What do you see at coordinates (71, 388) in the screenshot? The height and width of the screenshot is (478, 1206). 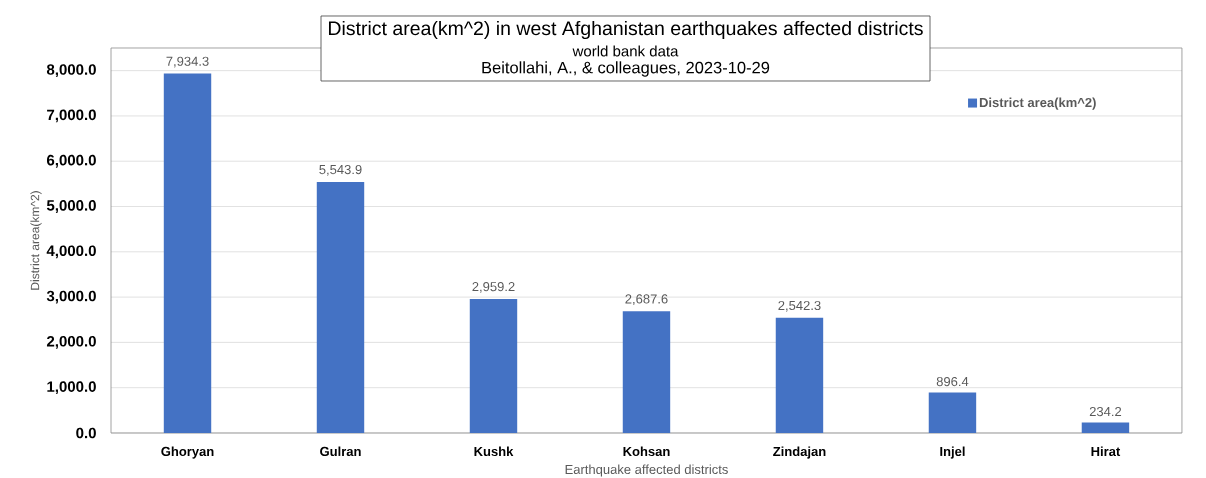 I see `y-tick-label: 1,000.0` at bounding box center [71, 388].